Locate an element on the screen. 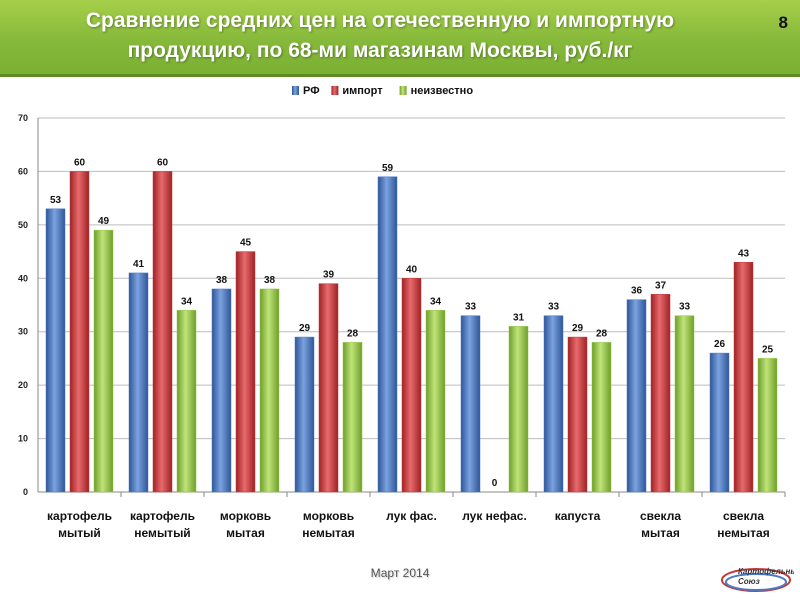  data-label: 43 is located at coordinates (744, 253).